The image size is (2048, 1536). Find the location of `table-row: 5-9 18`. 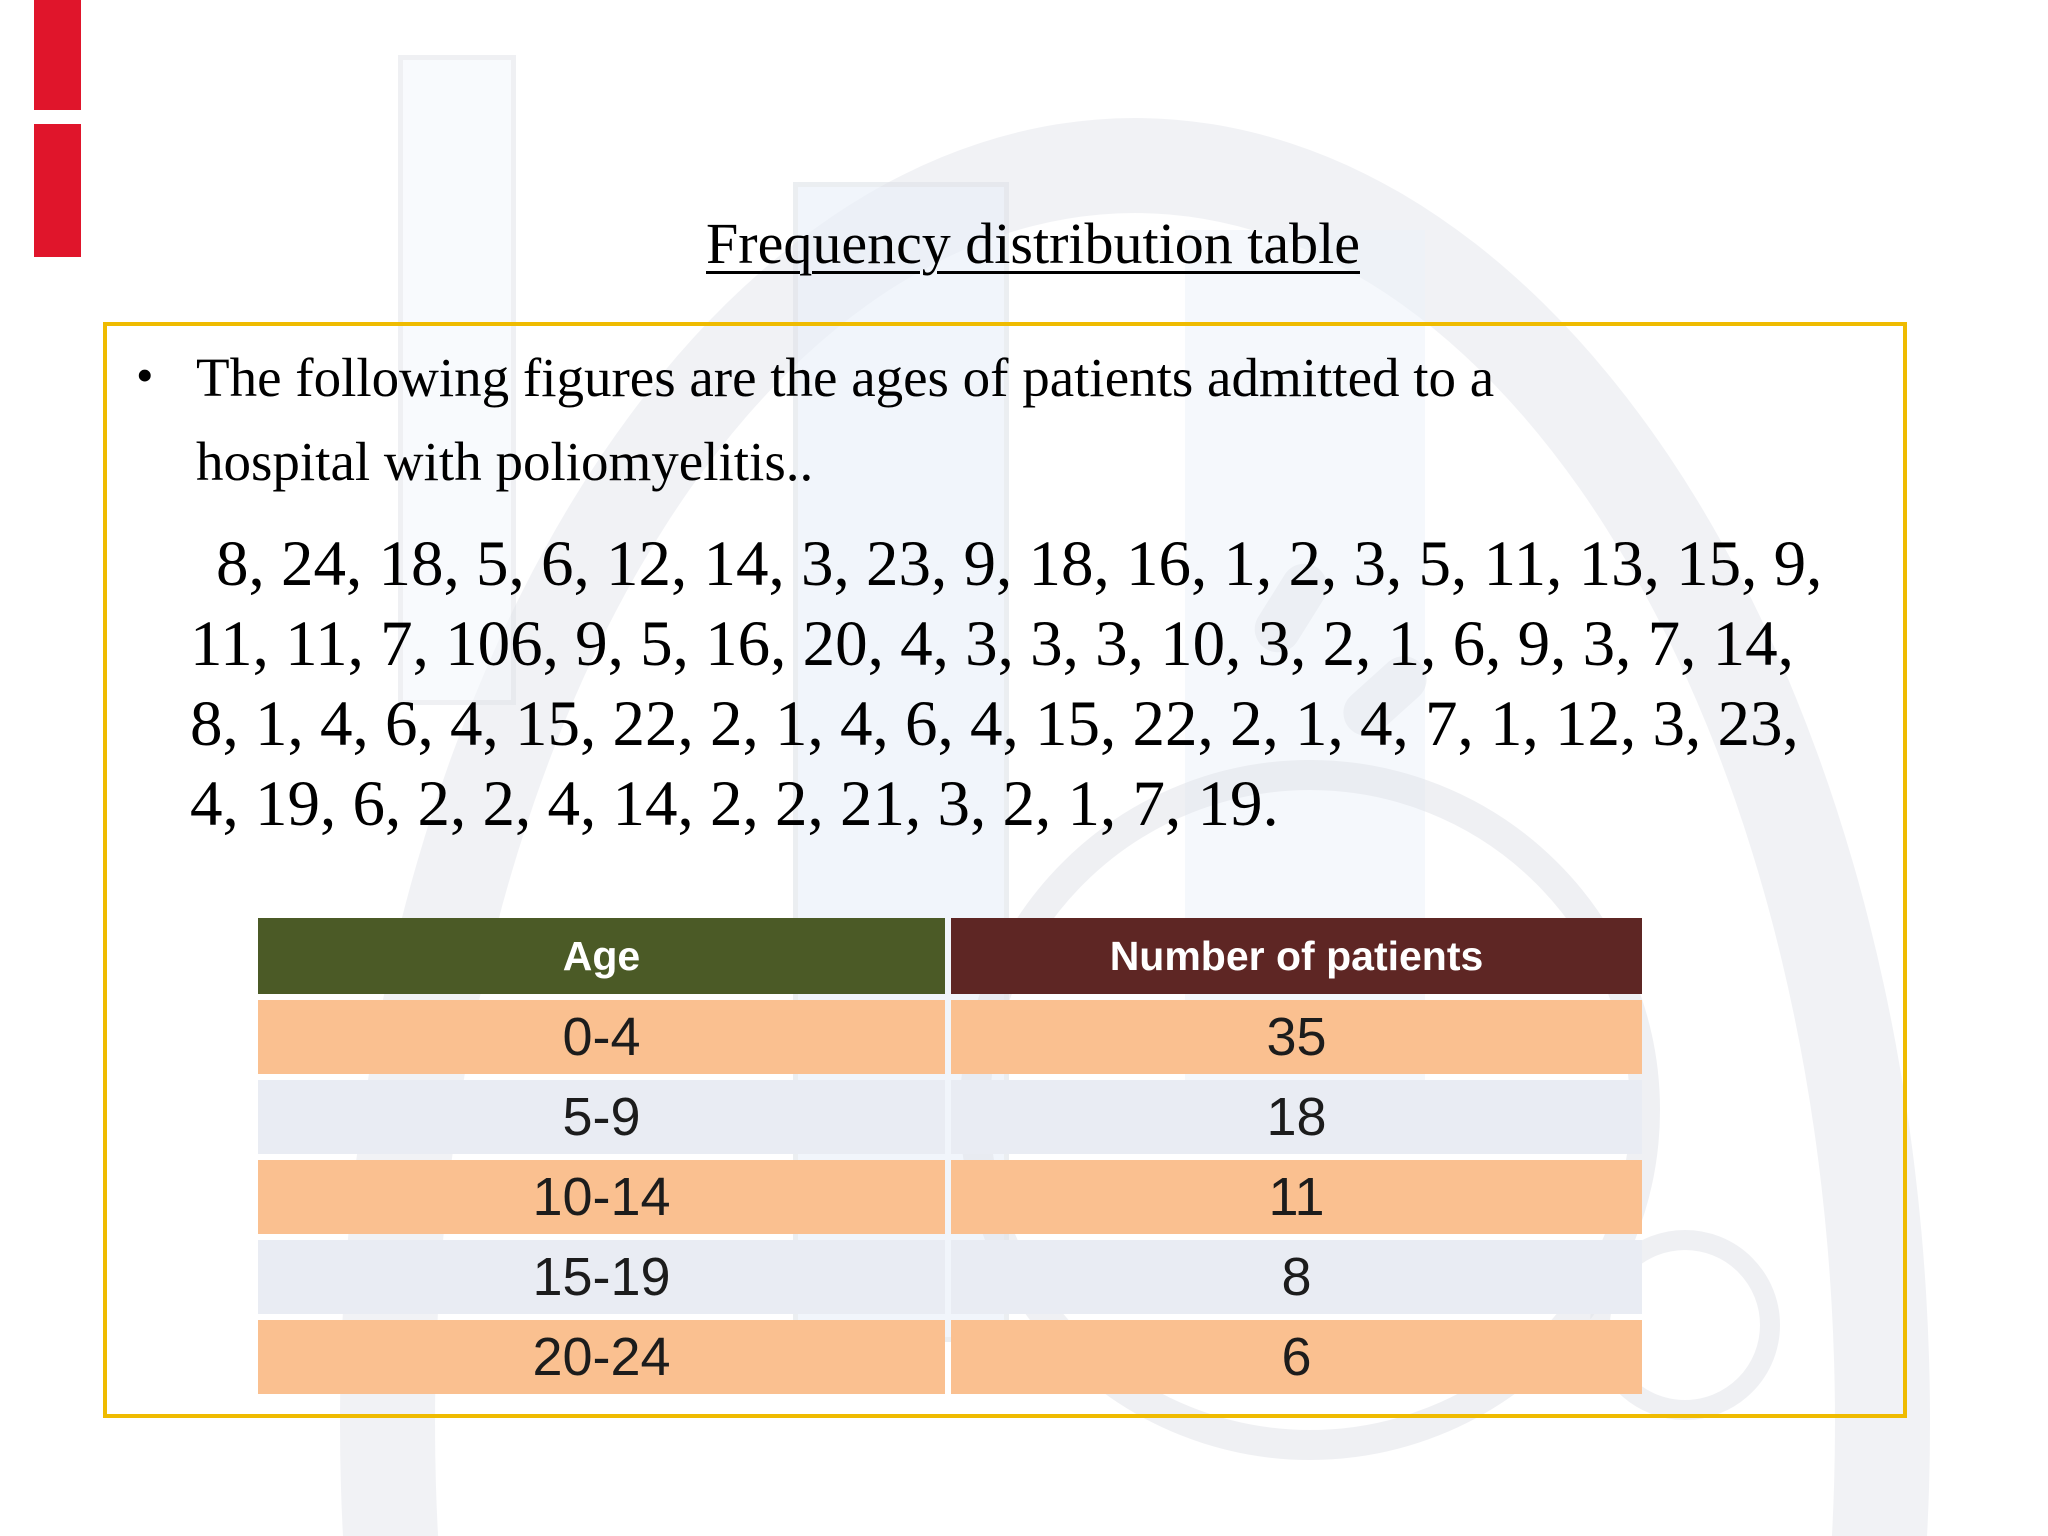

table-row: 5-9 18 is located at coordinates (950, 1117).